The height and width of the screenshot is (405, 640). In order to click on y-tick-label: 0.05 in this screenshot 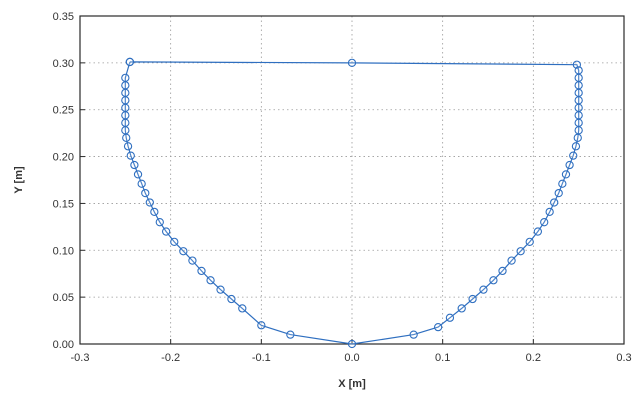, I will do `click(63, 298)`.